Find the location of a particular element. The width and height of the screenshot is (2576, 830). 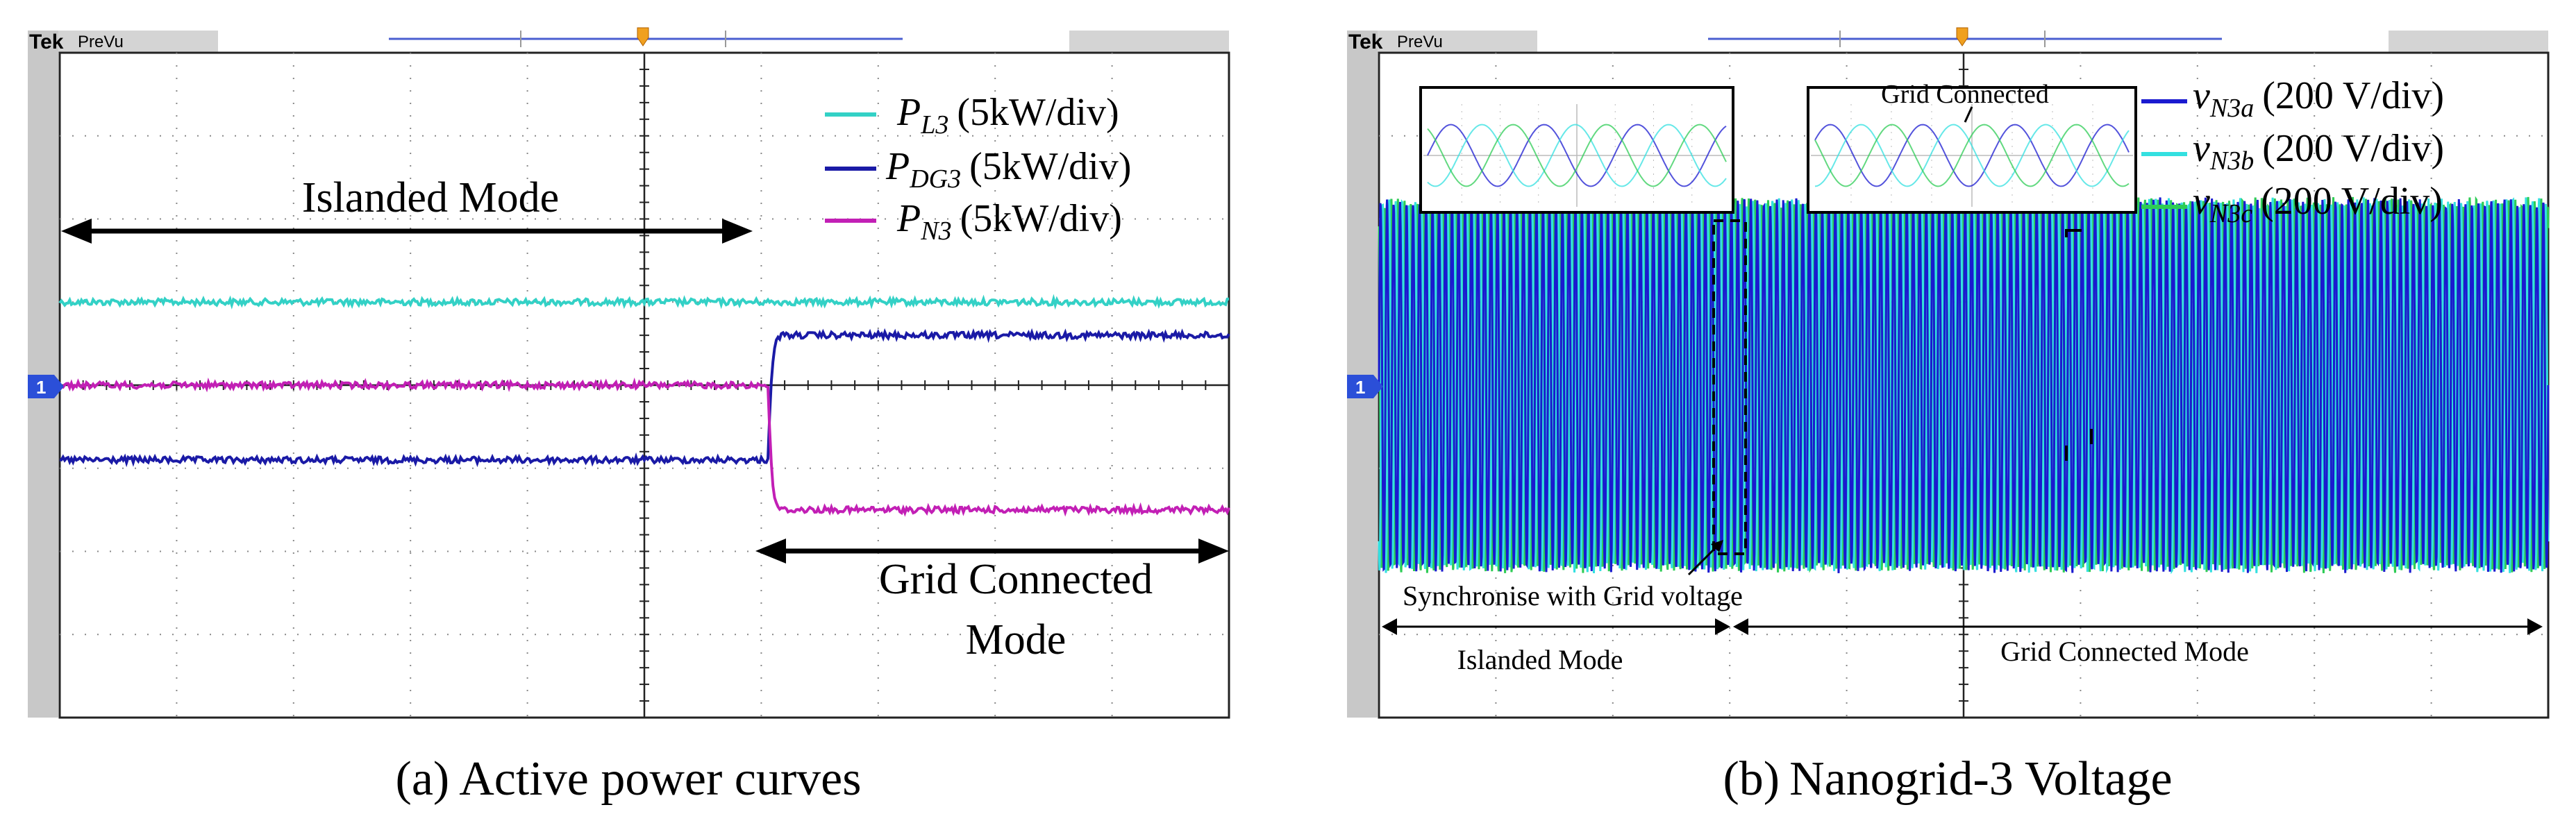

islanded-mode-label-a: Islanded Mode is located at coordinates (430, 198).